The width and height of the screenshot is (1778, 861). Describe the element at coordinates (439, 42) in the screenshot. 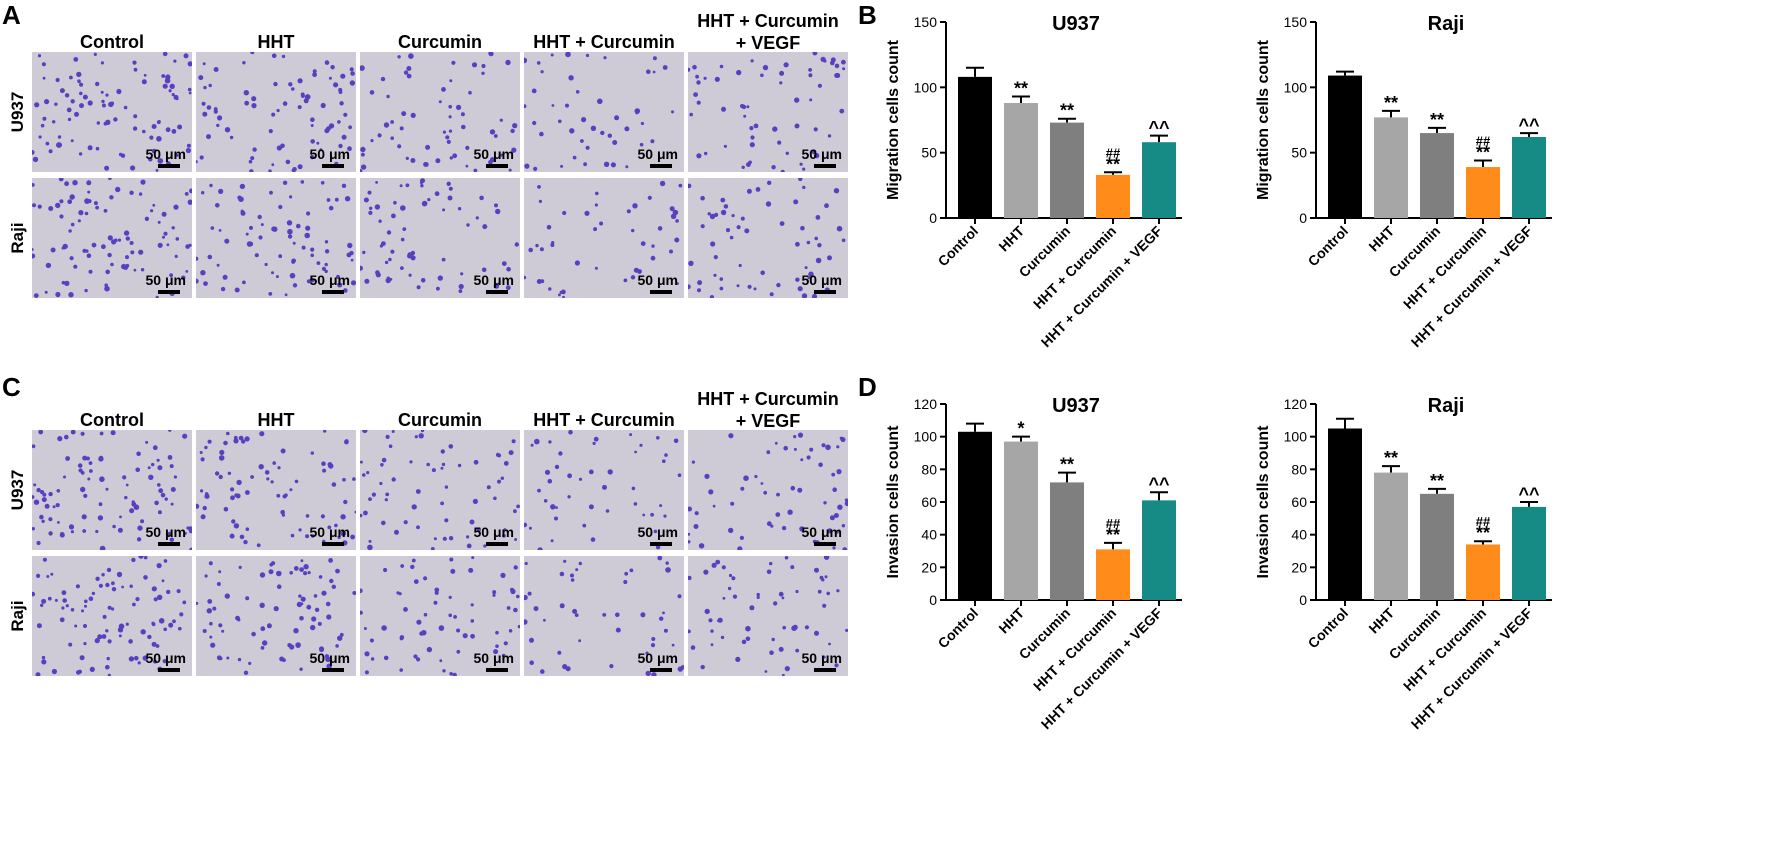

I see `column-title: Curcumin` at that location.